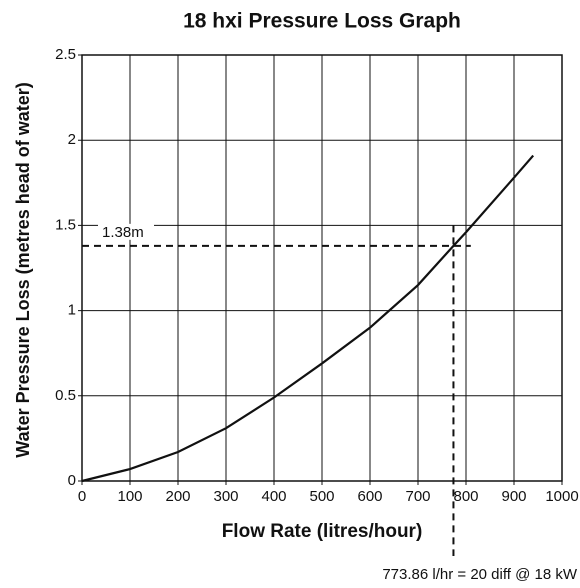 Image resolution: width=580 pixels, height=588 pixels. What do you see at coordinates (72, 139) in the screenshot?
I see `y-tick-label: 2` at bounding box center [72, 139].